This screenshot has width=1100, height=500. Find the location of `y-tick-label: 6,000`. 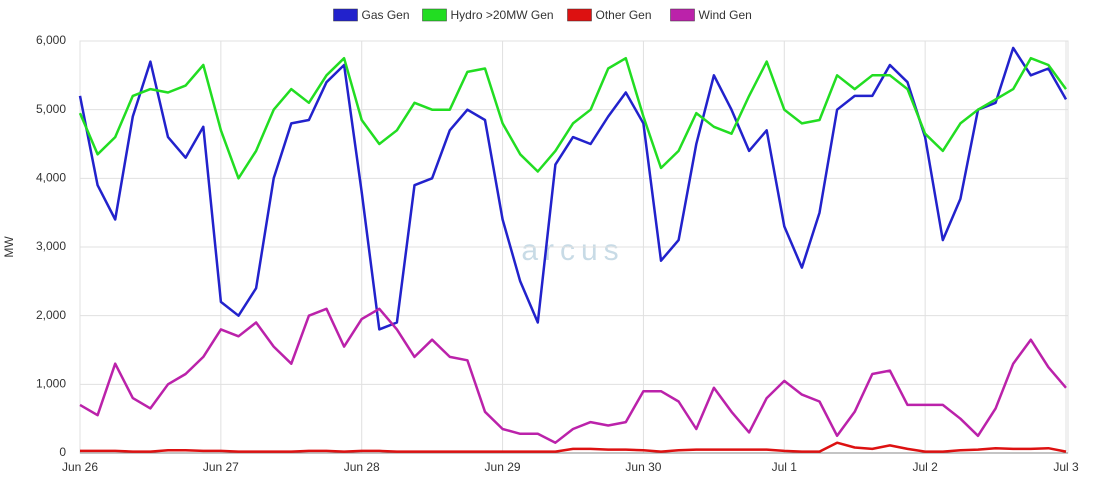

y-tick-label: 6,000 is located at coordinates (51, 40).